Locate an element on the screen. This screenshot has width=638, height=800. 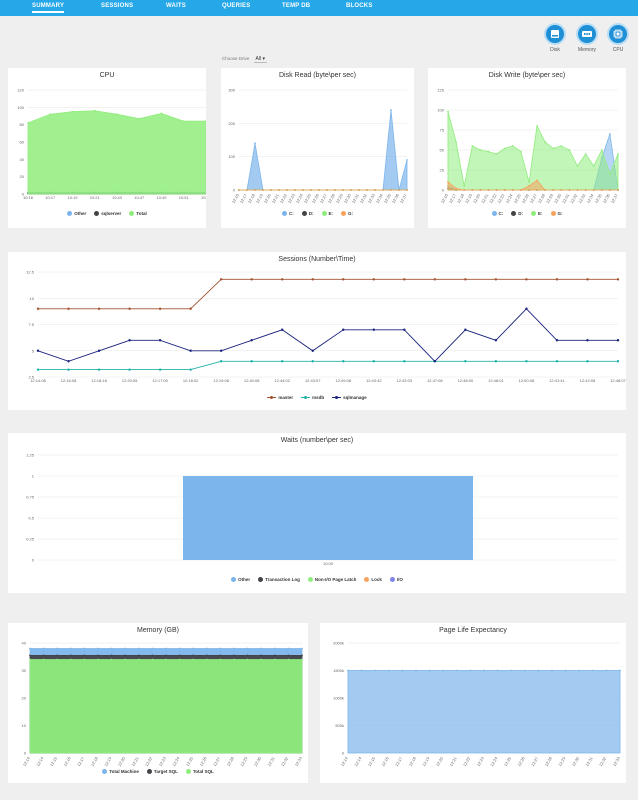
legend-item: Target SQL is located at coordinates (162, 772).